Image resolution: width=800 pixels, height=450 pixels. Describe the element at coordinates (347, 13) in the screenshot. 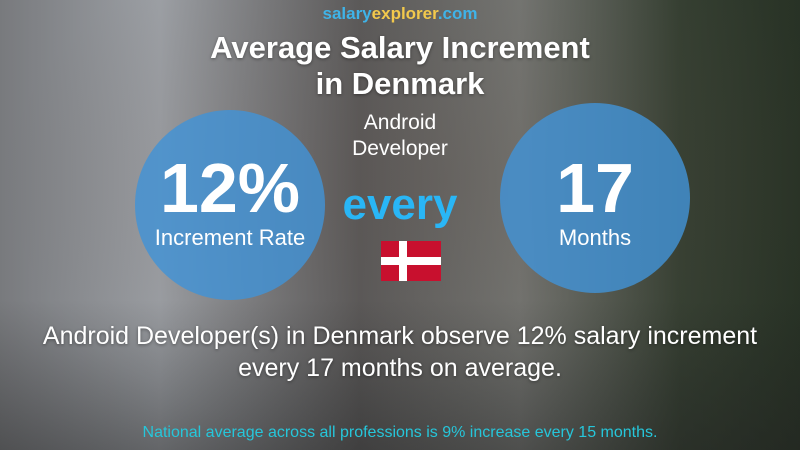

I see `logo-salary: salary` at that location.